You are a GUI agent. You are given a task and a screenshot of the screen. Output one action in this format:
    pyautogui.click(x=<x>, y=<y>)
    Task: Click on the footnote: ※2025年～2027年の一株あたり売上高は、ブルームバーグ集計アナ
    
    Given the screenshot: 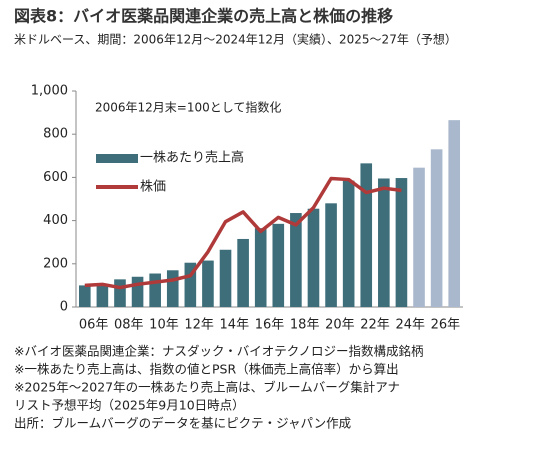 What is the action you would take?
    pyautogui.click(x=207, y=387)
    